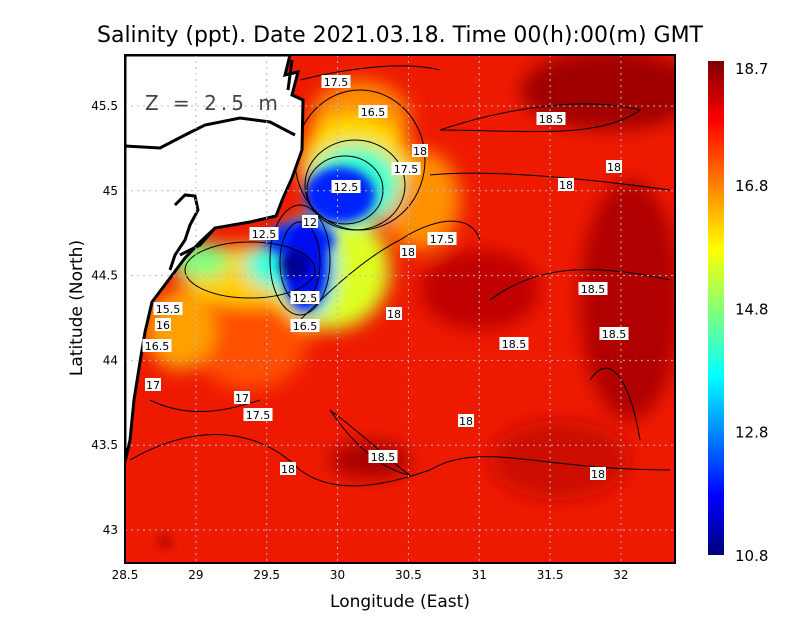  Describe the element at coordinates (751, 186) in the screenshot. I see `colorbar-tick-label: 16.8` at that location.